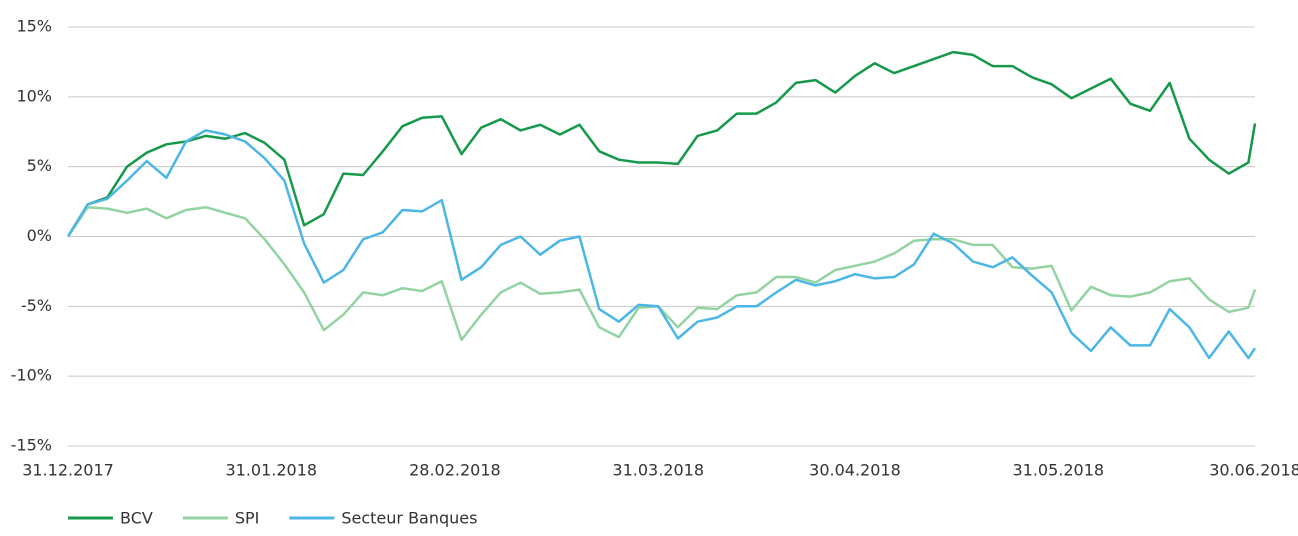 Image resolution: width=1298 pixels, height=536 pixels. I want to click on y-tick-label: 15%, so click(34, 26).